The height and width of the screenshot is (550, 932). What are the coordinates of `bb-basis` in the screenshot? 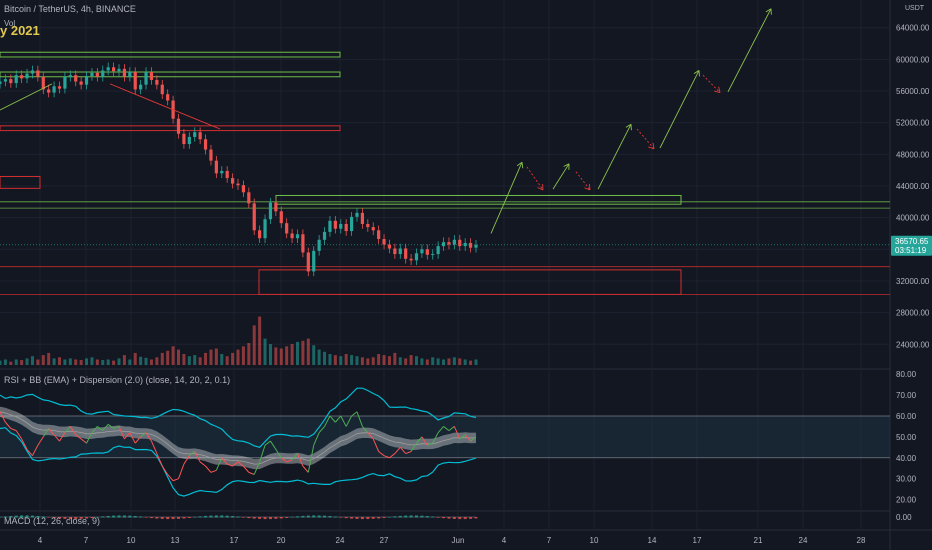 It's located at (238, 438).